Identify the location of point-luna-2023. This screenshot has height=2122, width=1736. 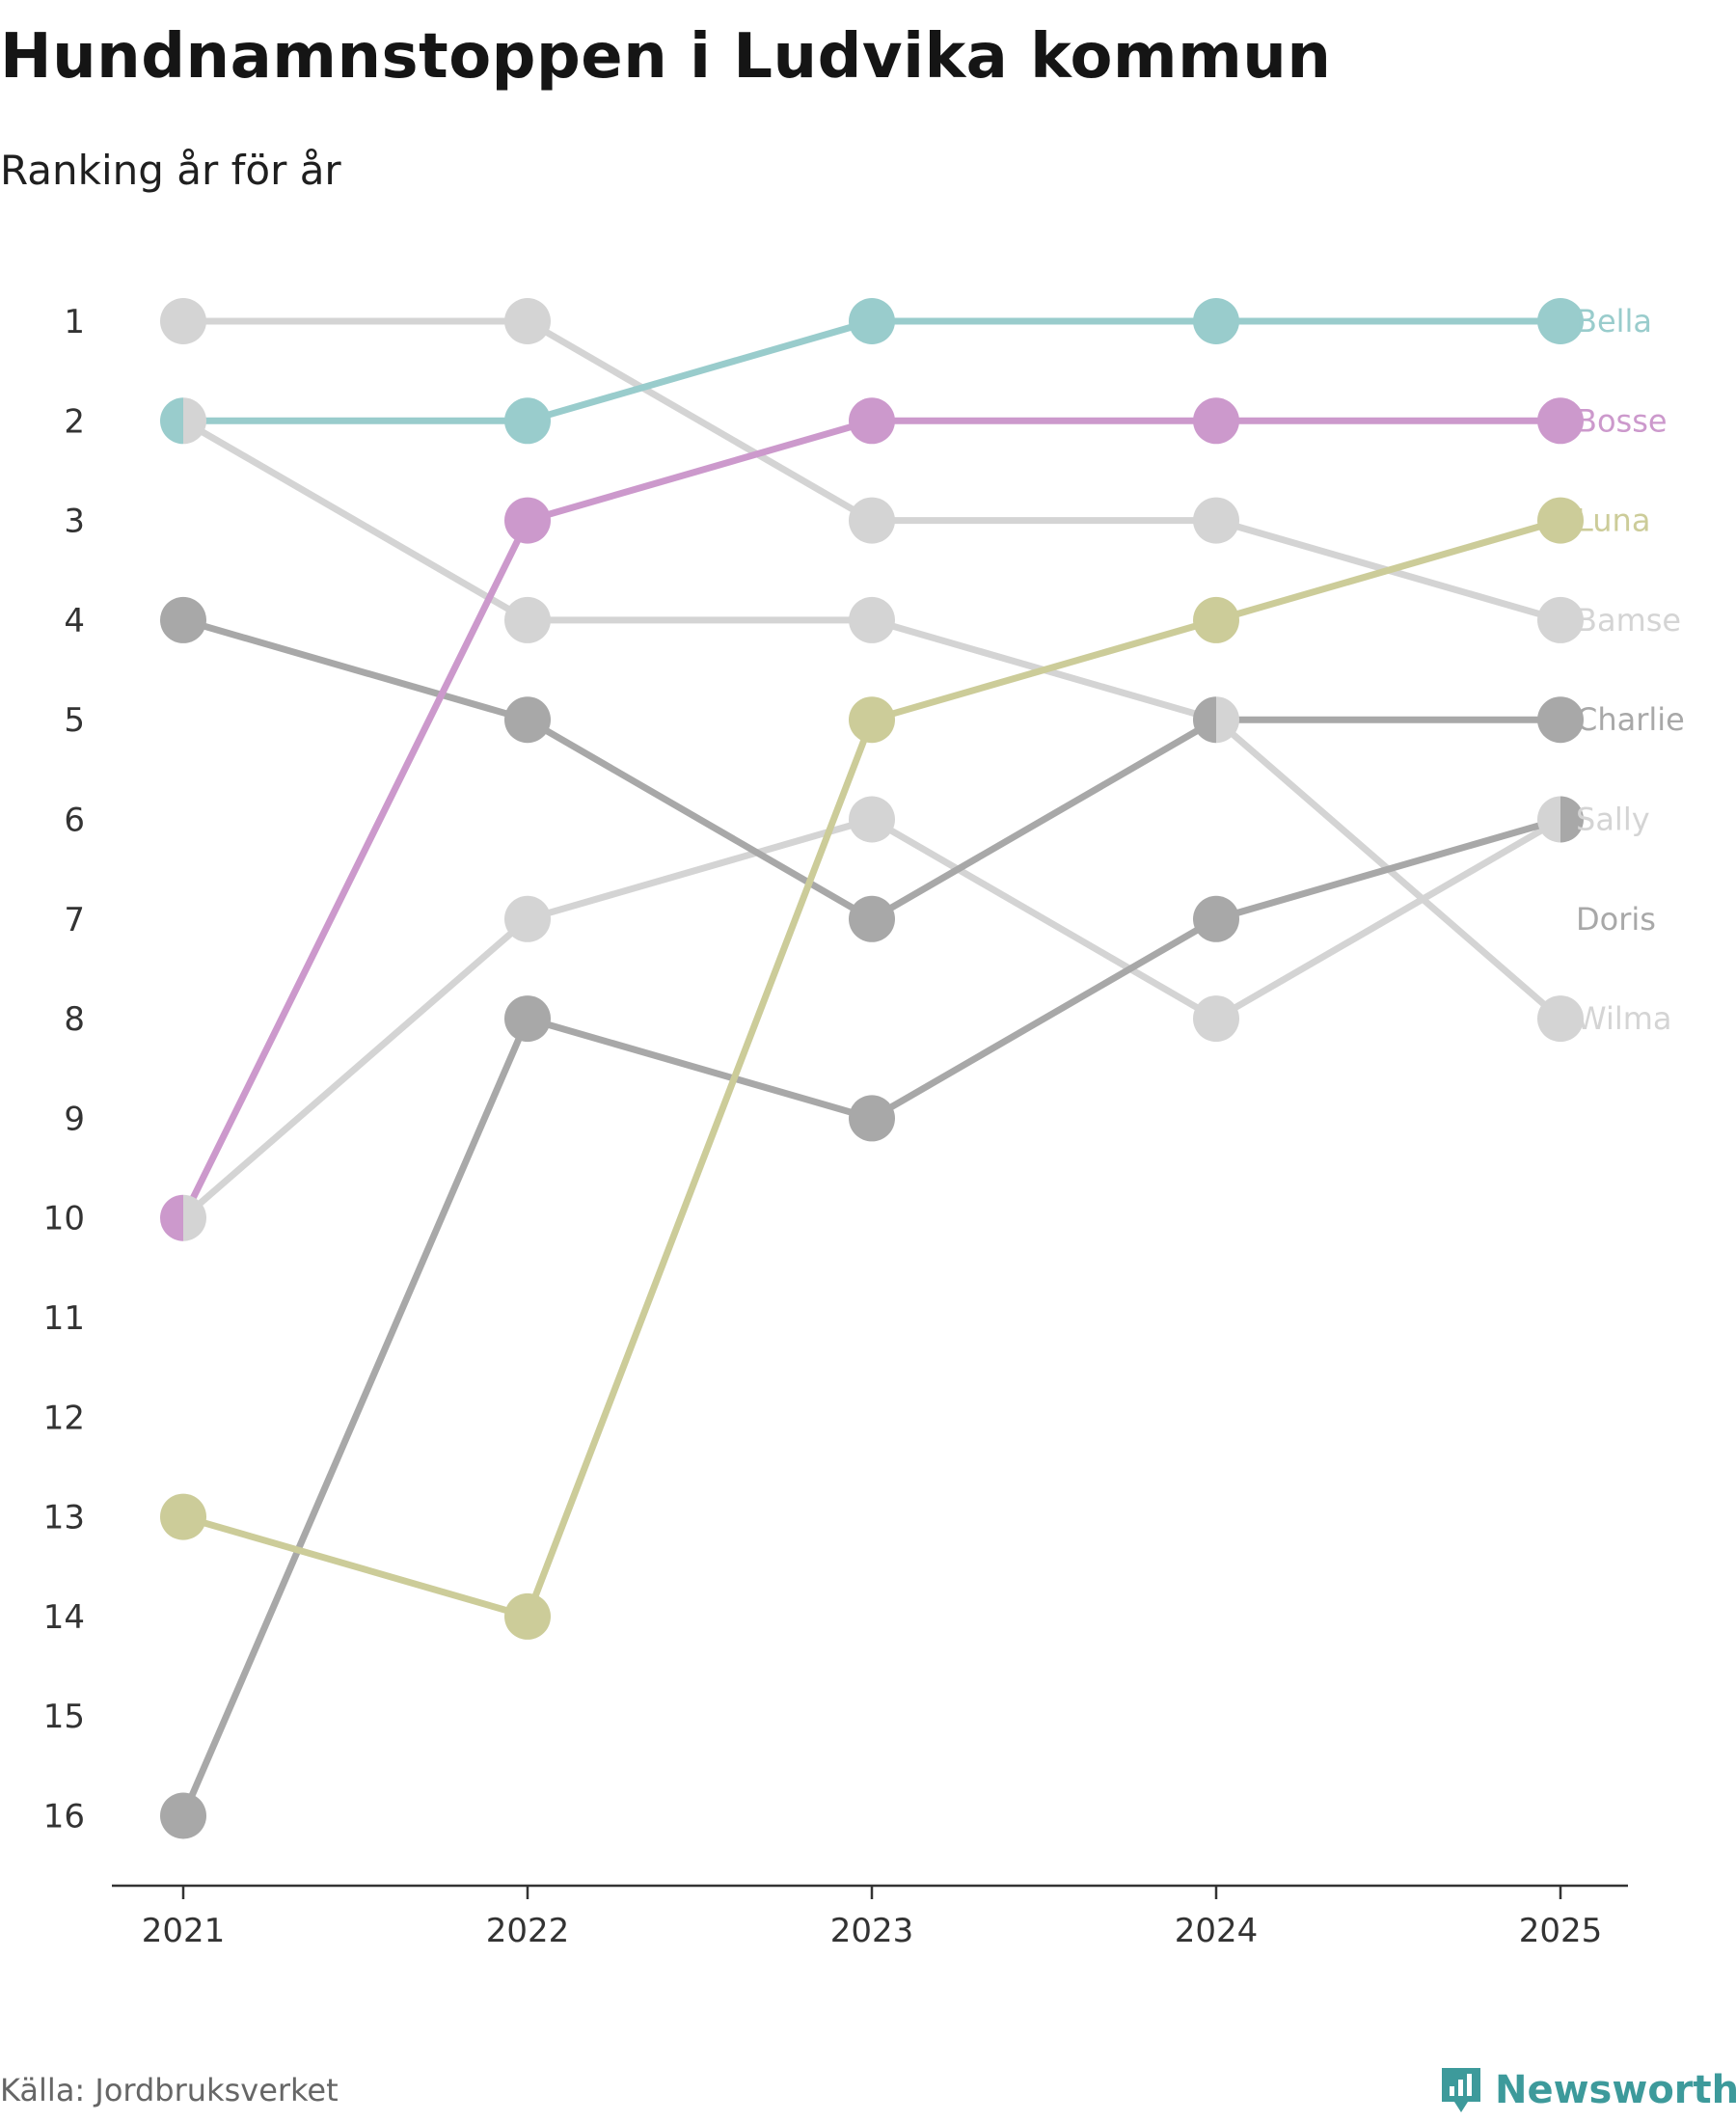
(872, 720).